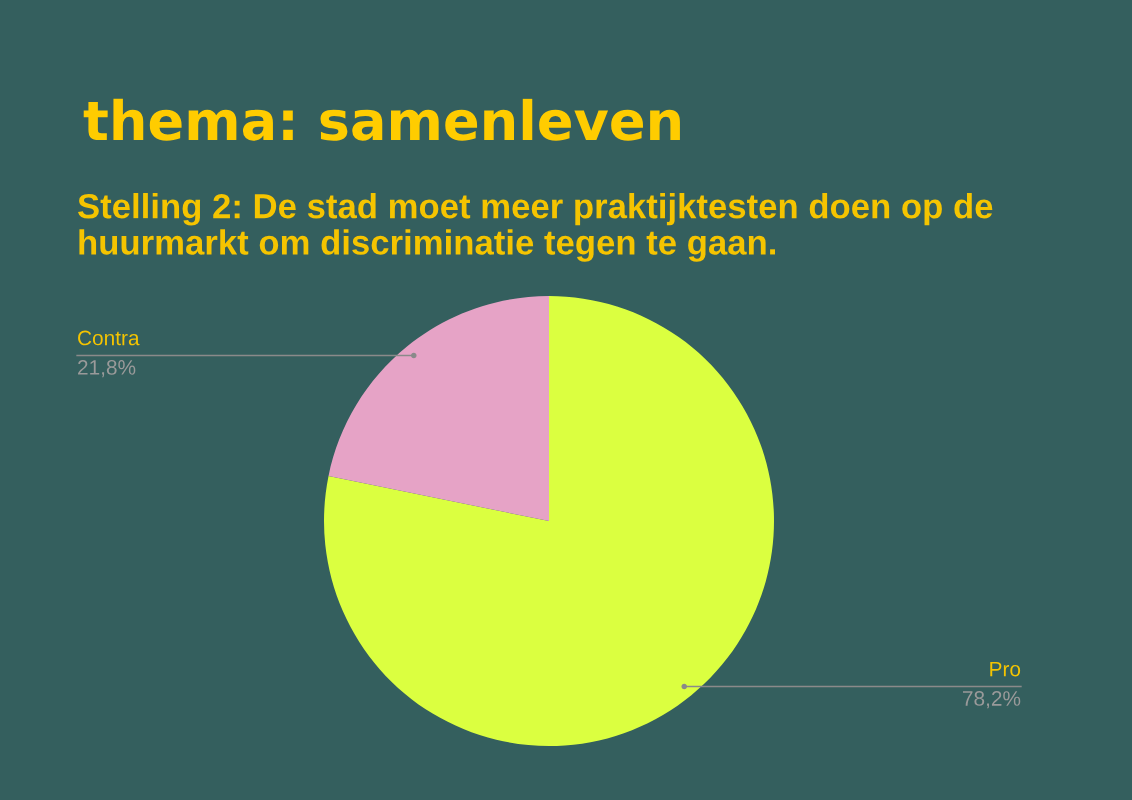 The width and height of the screenshot is (1132, 800). I want to click on pie-slice, so click(438, 408).